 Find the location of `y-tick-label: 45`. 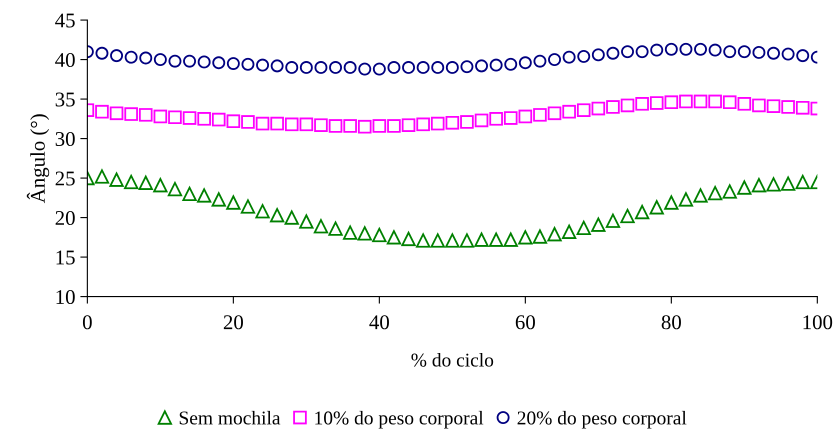

y-tick-label: 45 is located at coordinates (65, 21).